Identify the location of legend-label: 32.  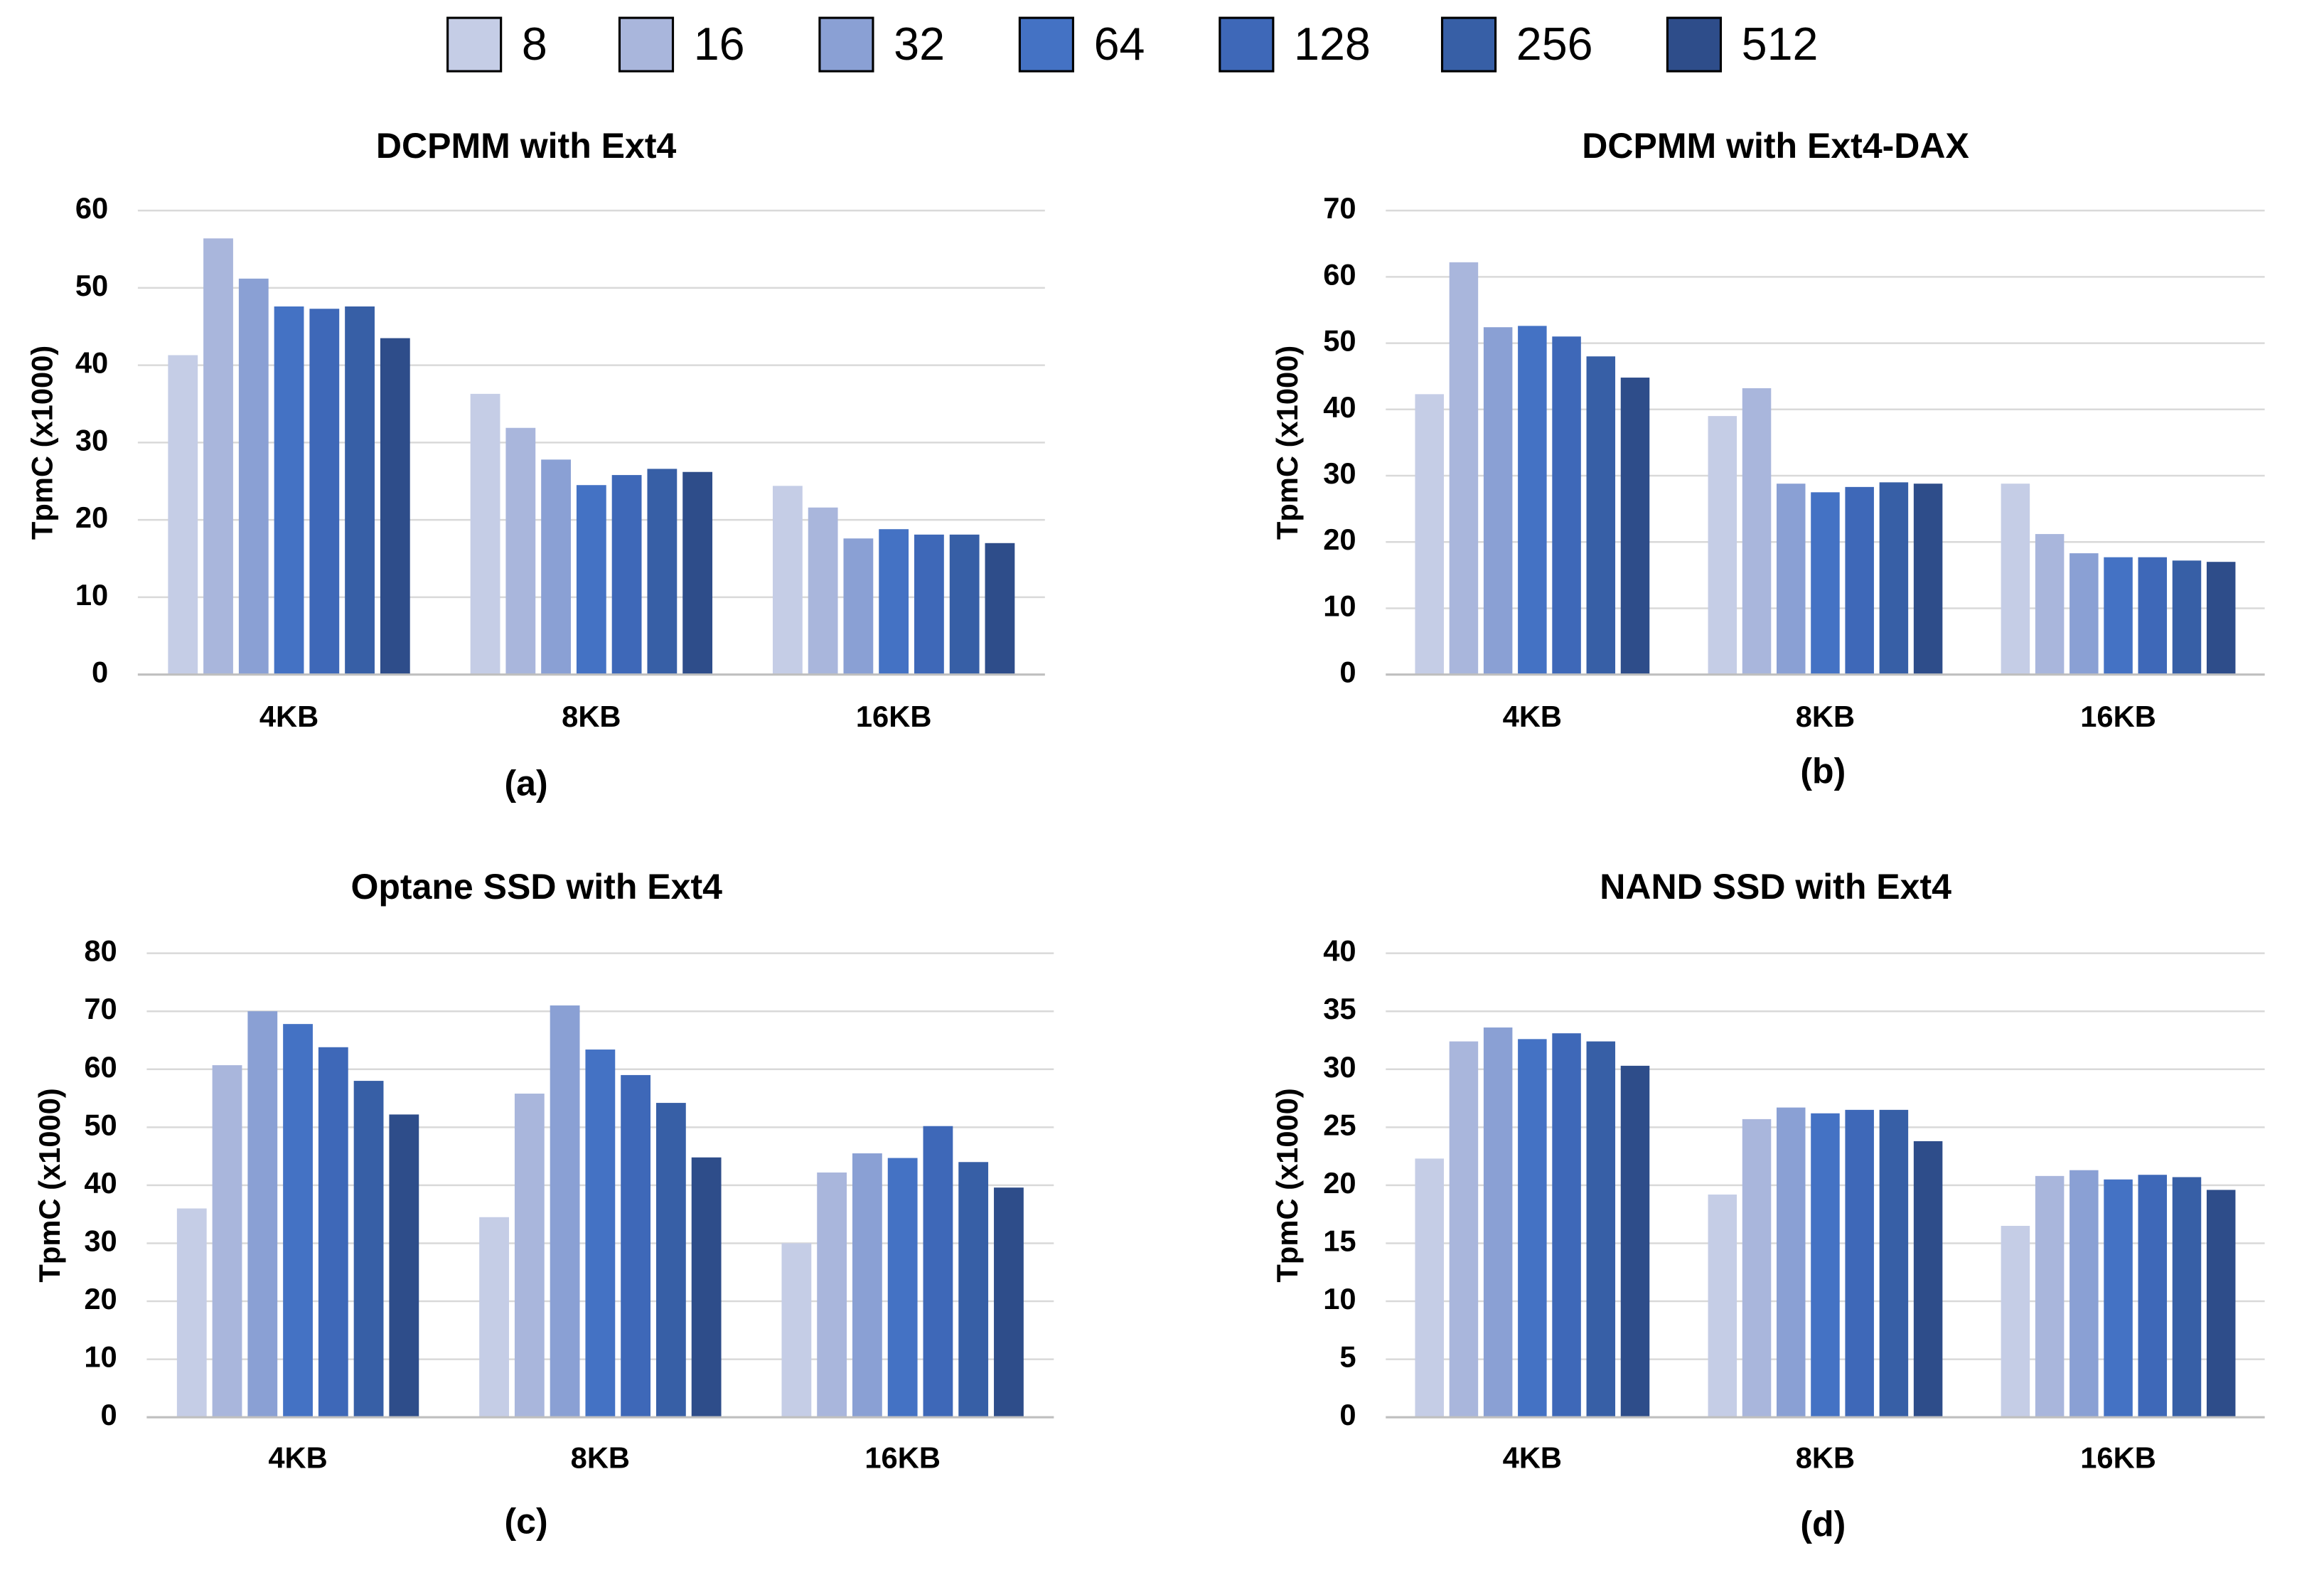
(919, 44).